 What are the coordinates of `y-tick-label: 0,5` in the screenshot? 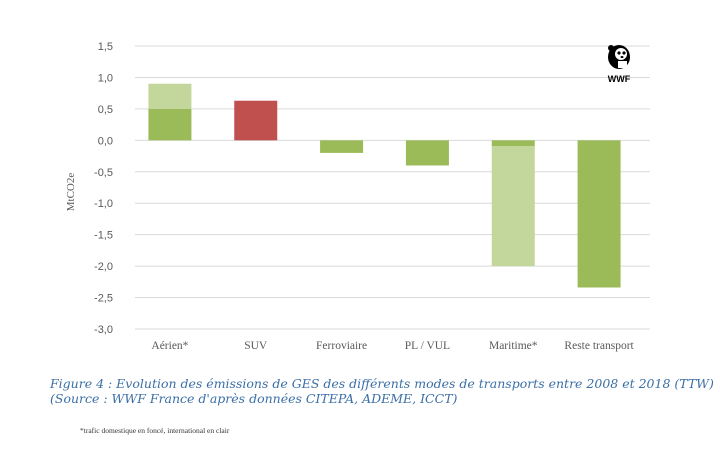 It's located at (105, 110).